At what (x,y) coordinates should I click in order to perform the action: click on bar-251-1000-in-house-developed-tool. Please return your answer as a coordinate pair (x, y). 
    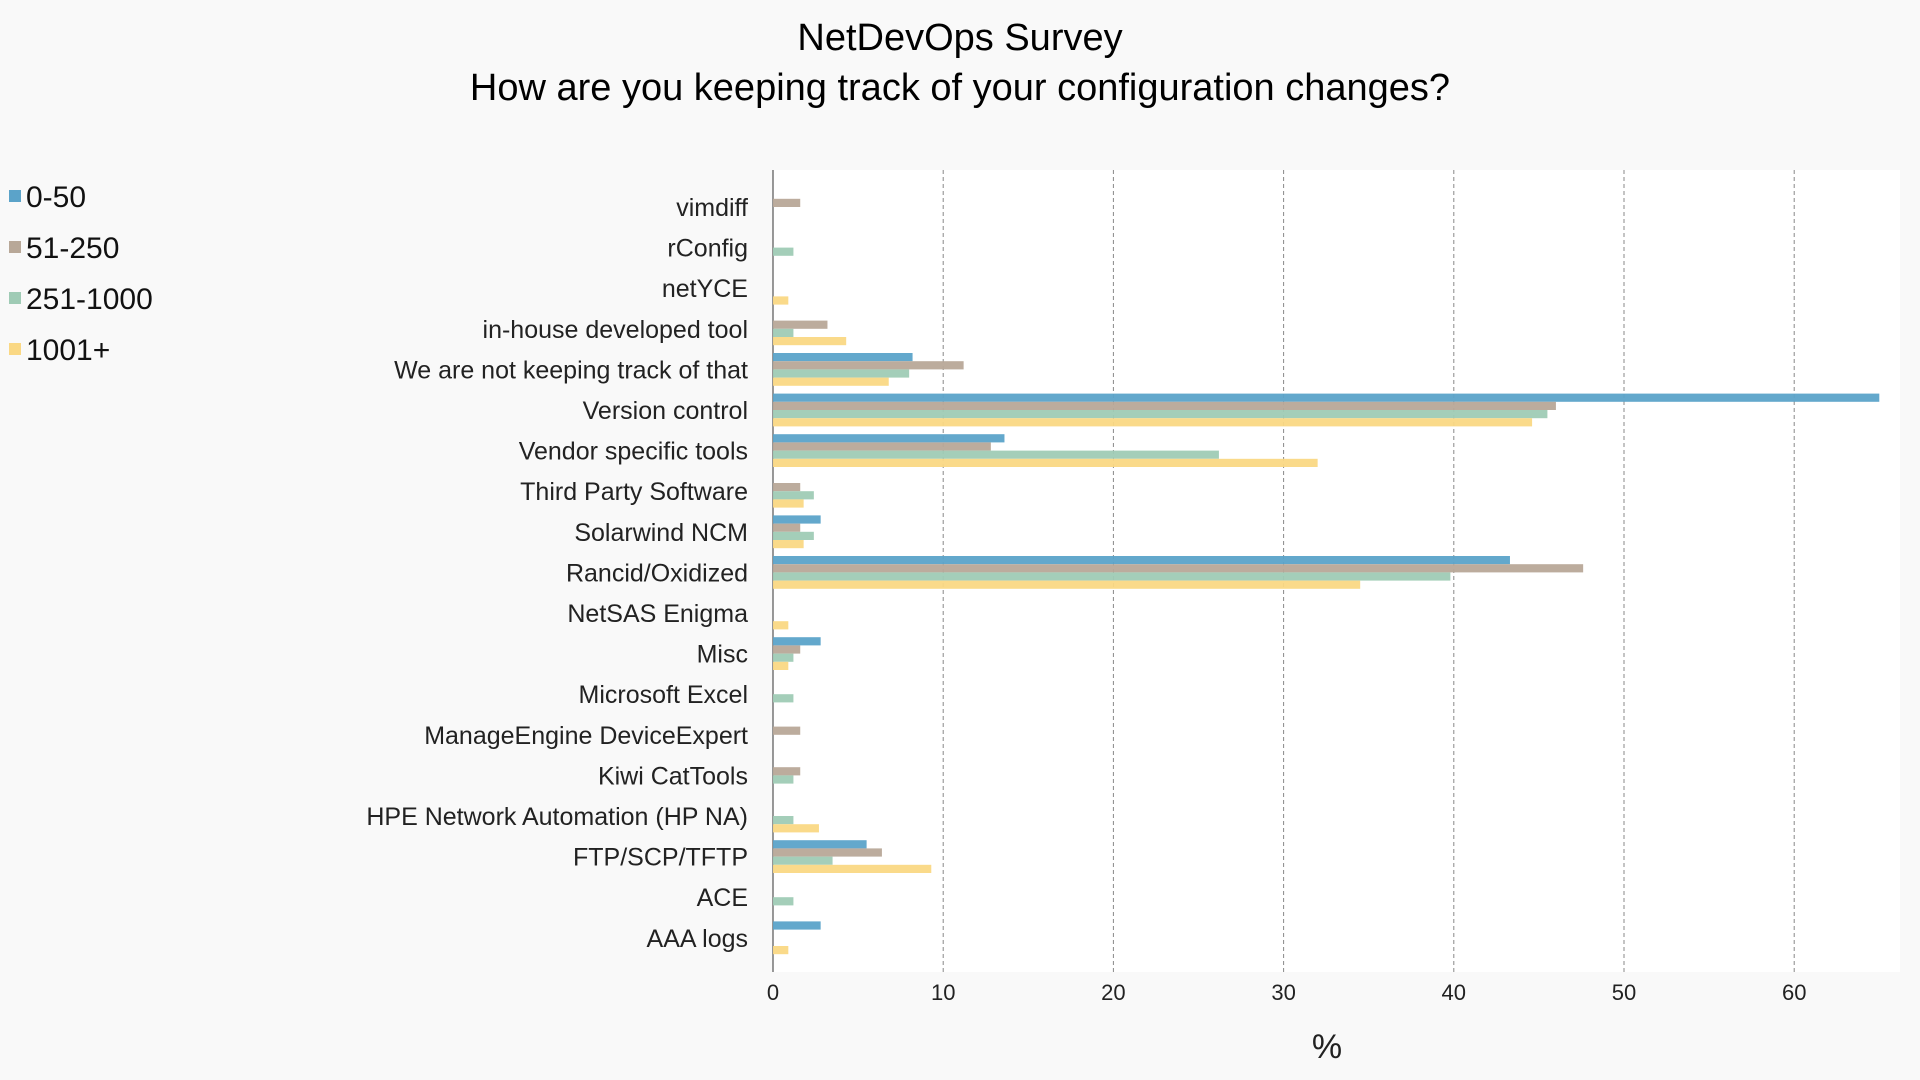
    Looking at the image, I should click on (783, 332).